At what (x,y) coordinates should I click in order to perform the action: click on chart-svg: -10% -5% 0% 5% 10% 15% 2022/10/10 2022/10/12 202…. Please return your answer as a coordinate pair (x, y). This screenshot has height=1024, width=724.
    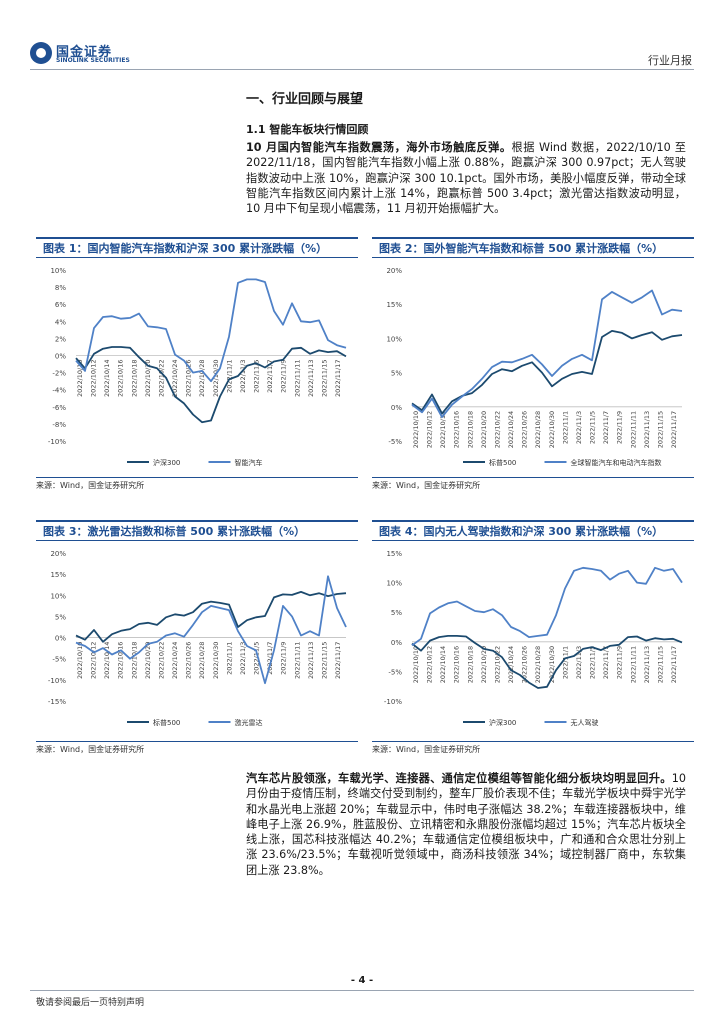
    Looking at the image, I should click on (533, 638).